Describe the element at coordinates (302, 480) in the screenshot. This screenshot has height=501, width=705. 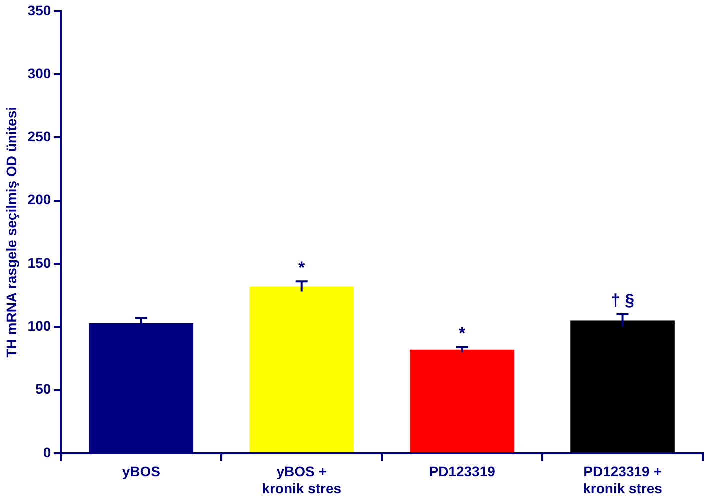
I see `x-tick-label: yBOS + kronik stres` at that location.